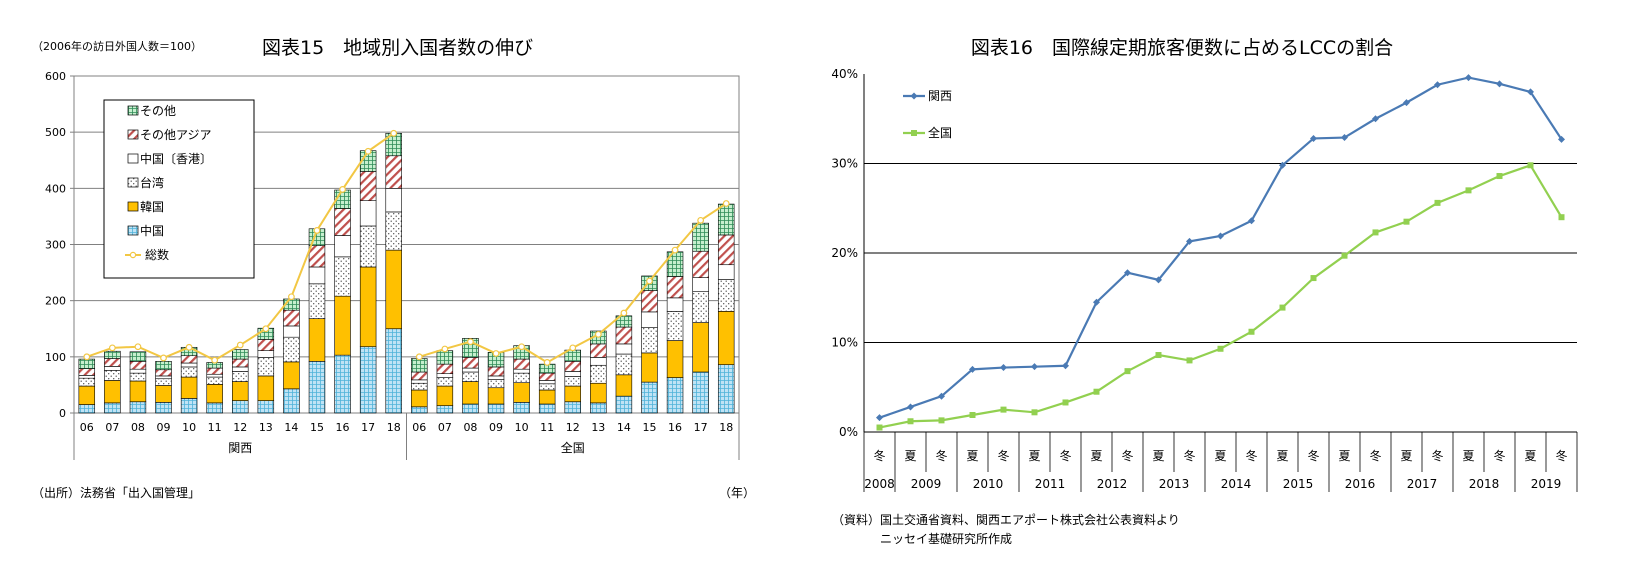 The width and height of the screenshot is (1640, 574). I want to click on chart1-x-tick-label: 15, so click(317, 427).